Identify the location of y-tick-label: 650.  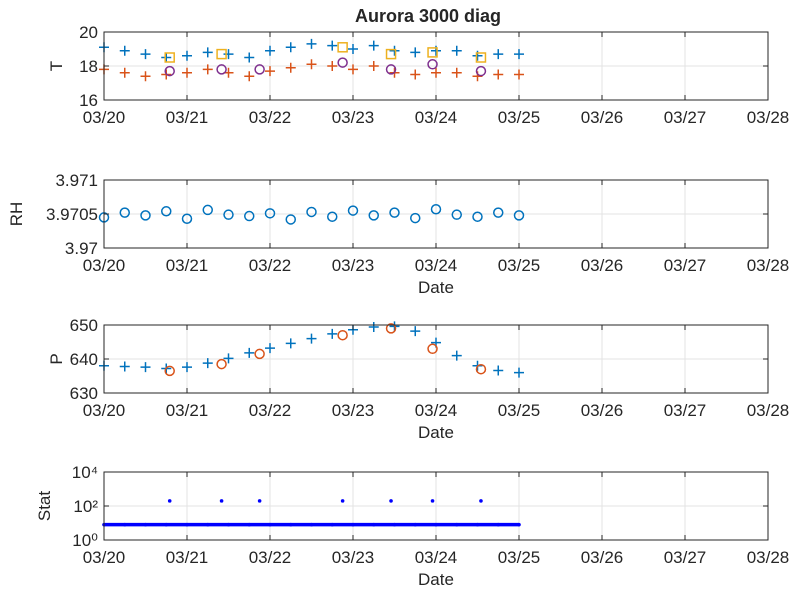
(84, 325).